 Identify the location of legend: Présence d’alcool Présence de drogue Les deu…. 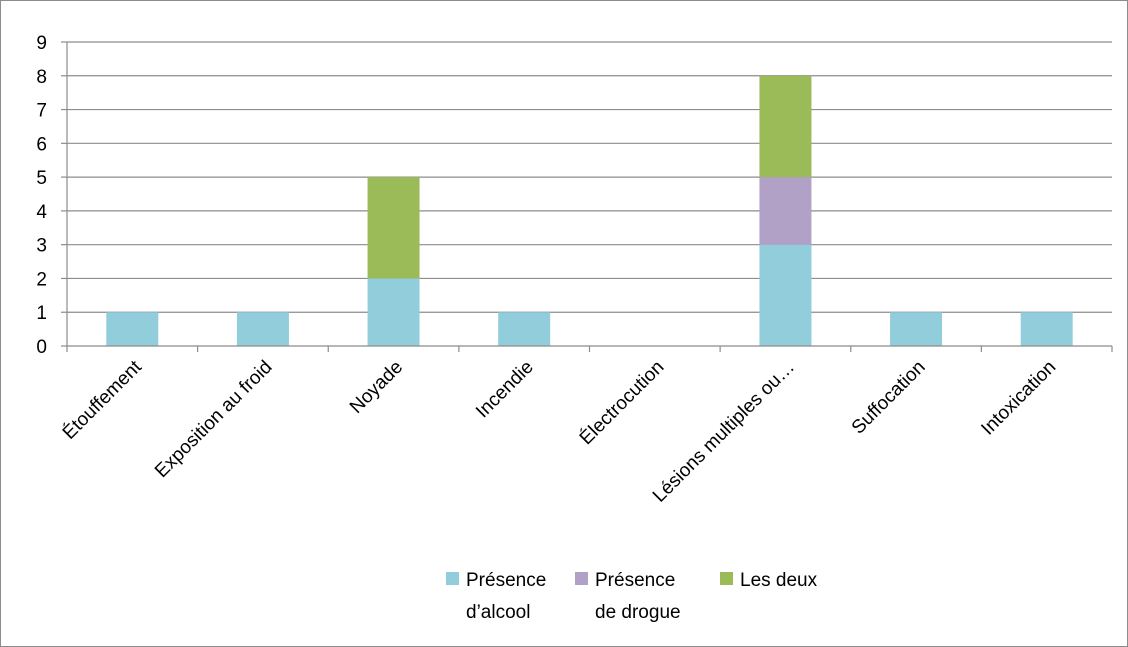
(632, 596).